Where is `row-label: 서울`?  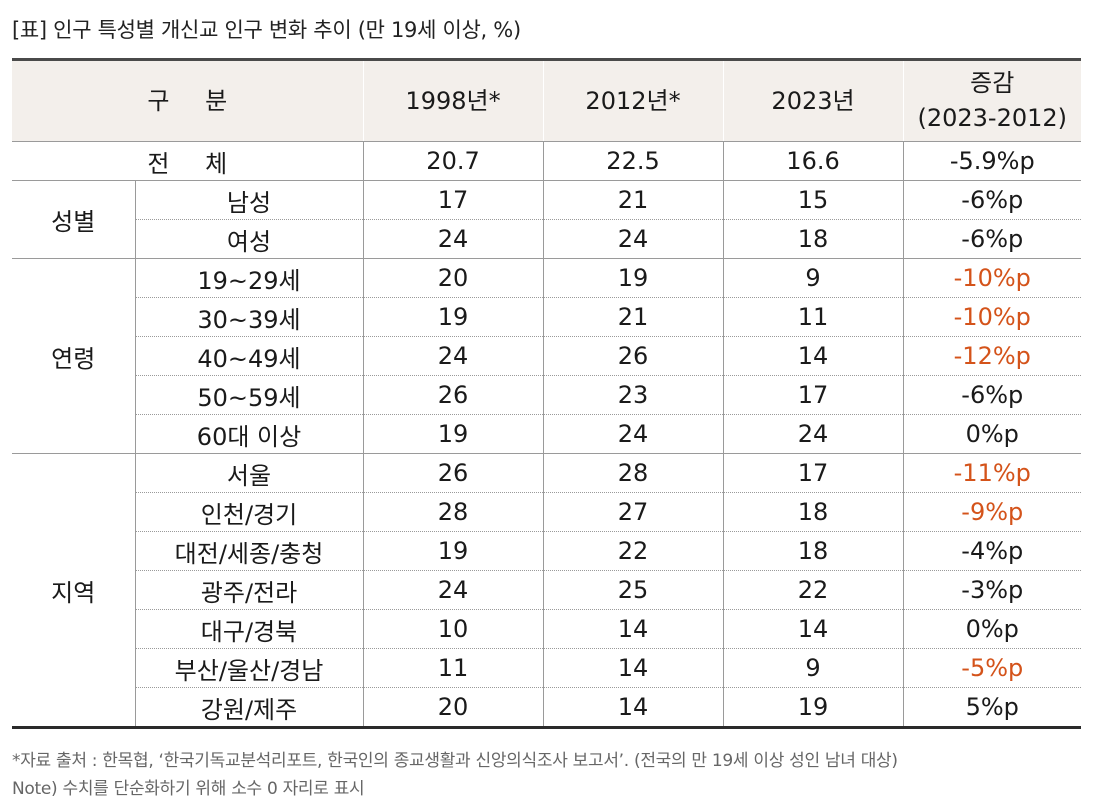
row-label: 서울 is located at coordinates (249, 473).